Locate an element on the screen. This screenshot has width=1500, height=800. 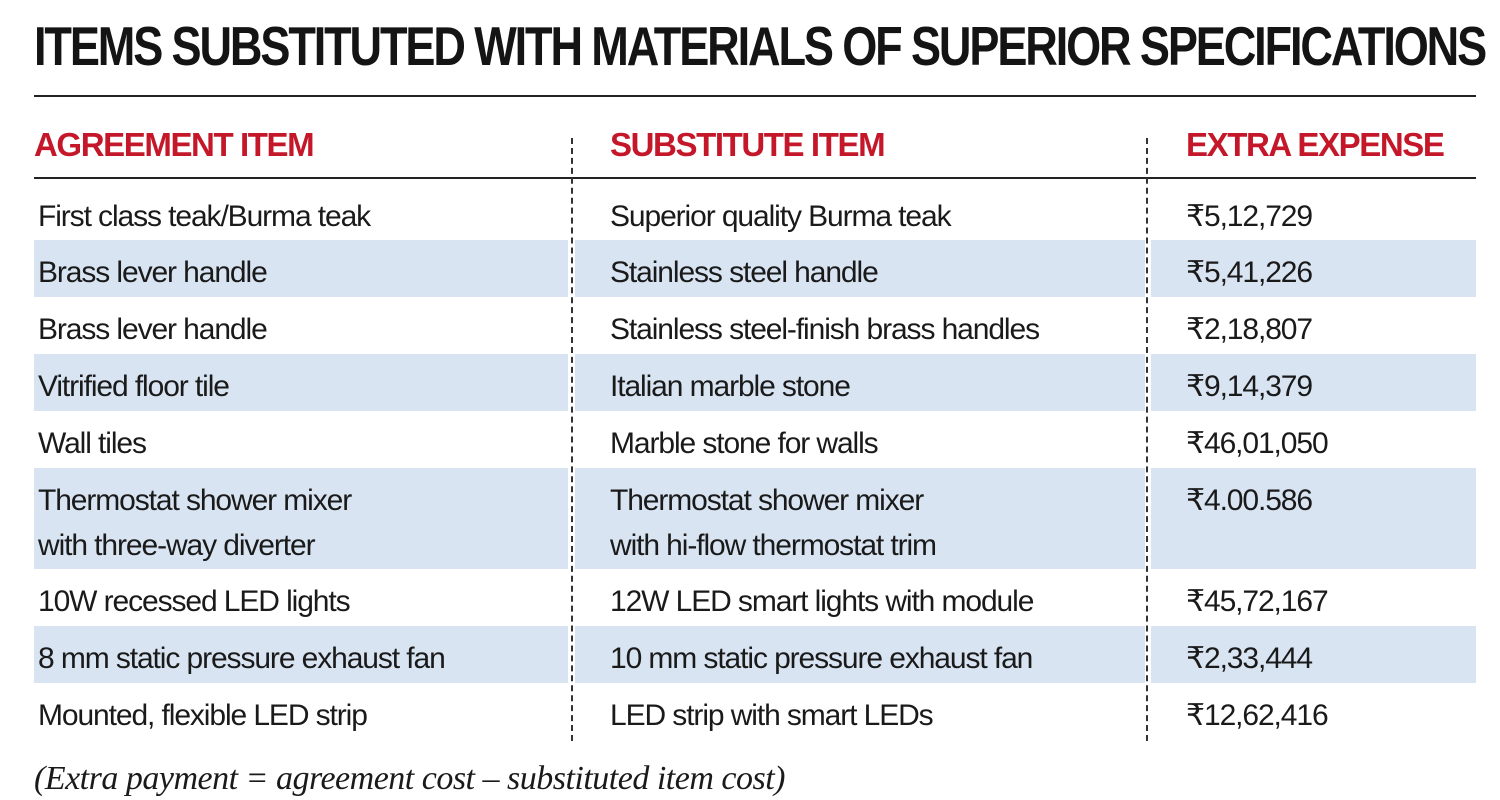
cell-extra-expense-value: ₹2,33,444 is located at coordinates (1249, 658).